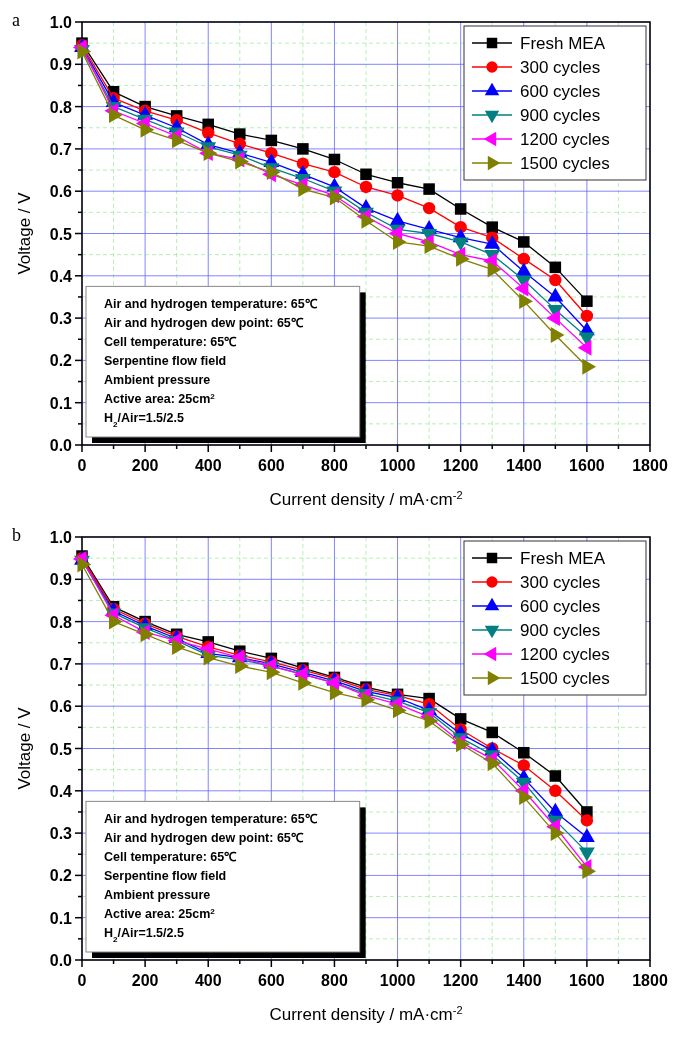 The width and height of the screenshot is (682, 1044). What do you see at coordinates (16, 20) in the screenshot?
I see `chart-title: a` at bounding box center [16, 20].